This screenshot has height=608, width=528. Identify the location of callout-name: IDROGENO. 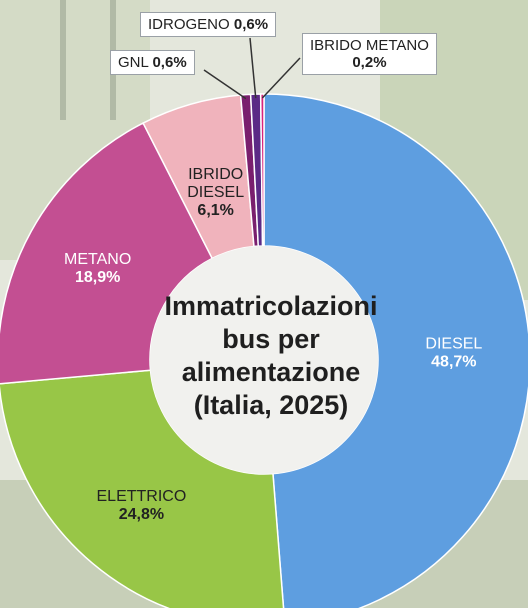
(189, 24).